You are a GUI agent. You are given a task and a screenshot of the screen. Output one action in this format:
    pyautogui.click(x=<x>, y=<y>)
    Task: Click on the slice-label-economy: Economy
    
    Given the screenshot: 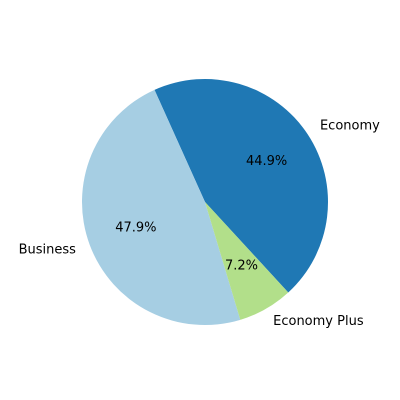 What is the action you would take?
    pyautogui.click(x=350, y=126)
    